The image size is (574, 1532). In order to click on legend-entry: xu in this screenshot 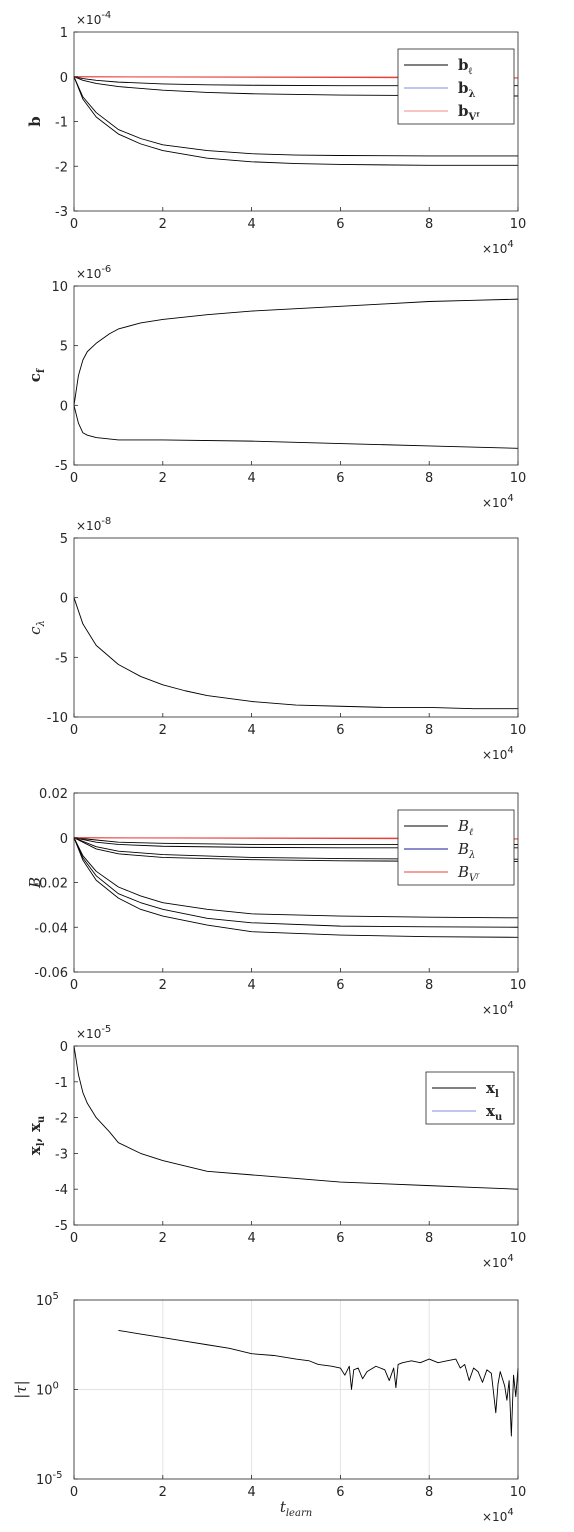, I will do `click(494, 1112)`.